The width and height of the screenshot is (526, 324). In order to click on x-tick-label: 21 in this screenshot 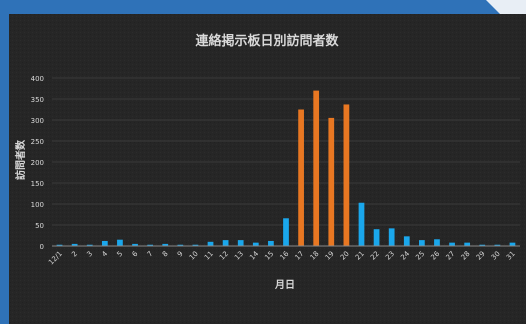, I will do `click(360, 256)`.